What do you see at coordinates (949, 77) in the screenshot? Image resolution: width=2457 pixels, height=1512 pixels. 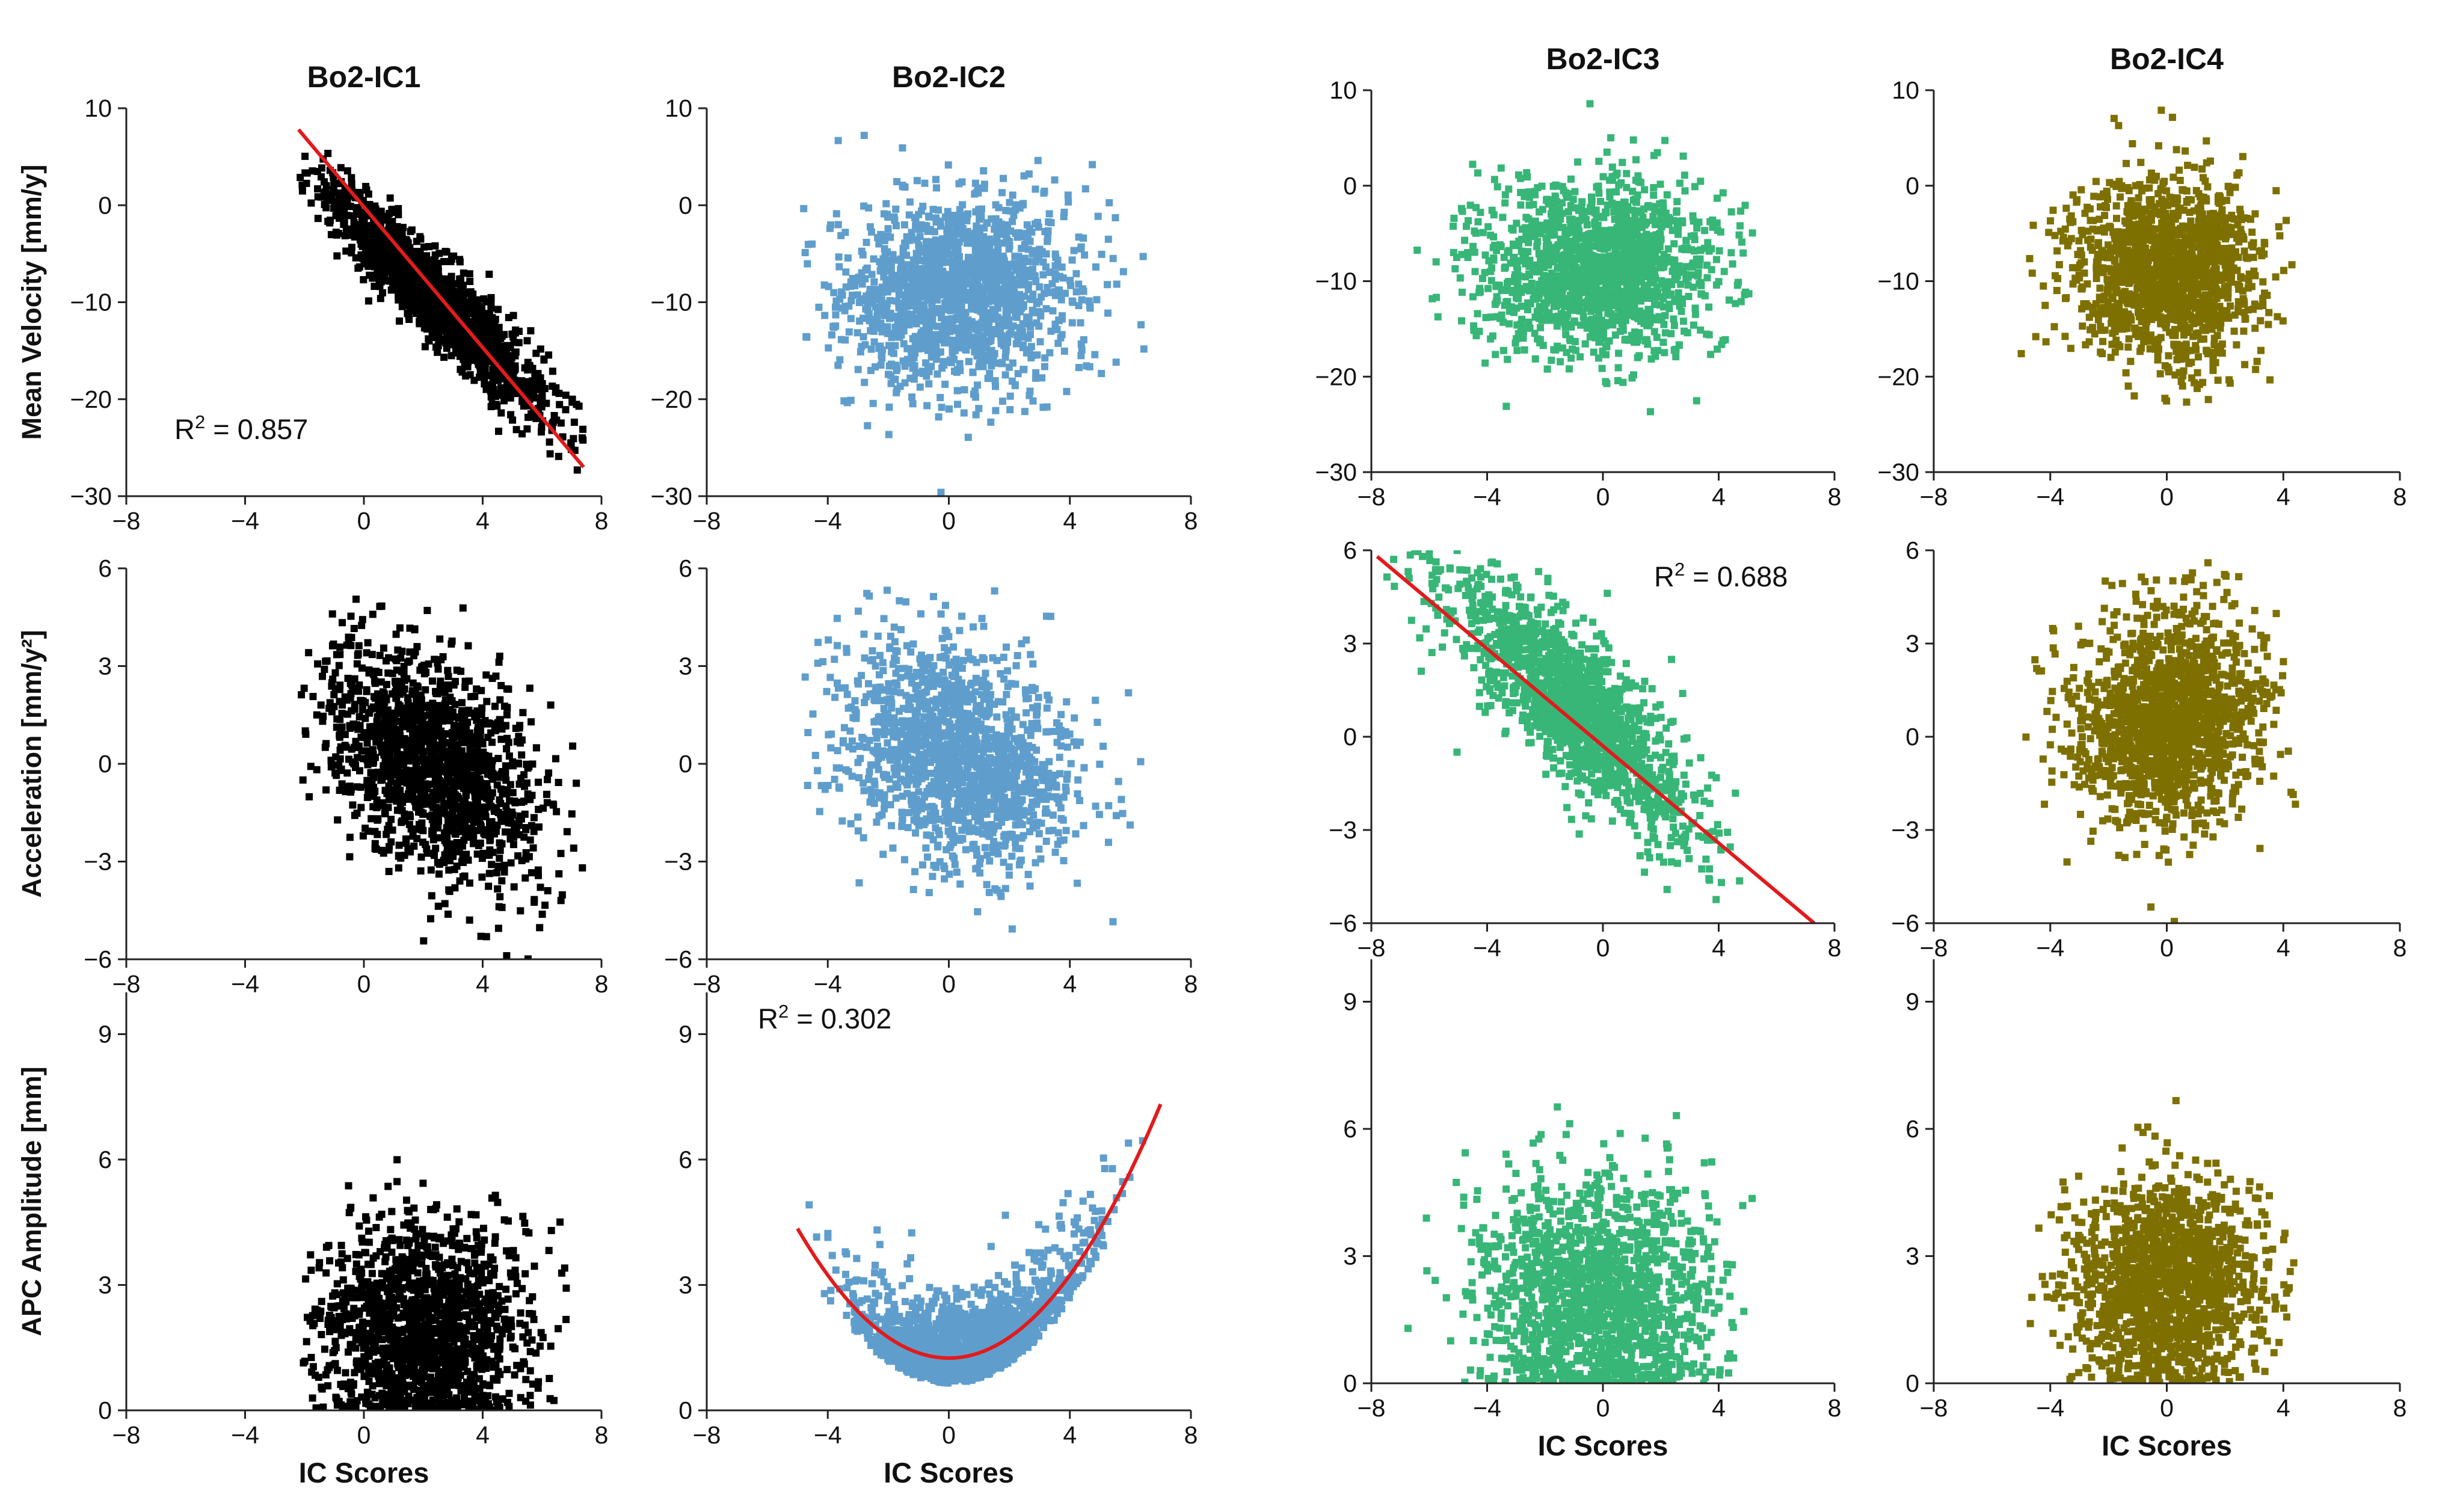 I see `panel-title: Bo2-IC2` at bounding box center [949, 77].